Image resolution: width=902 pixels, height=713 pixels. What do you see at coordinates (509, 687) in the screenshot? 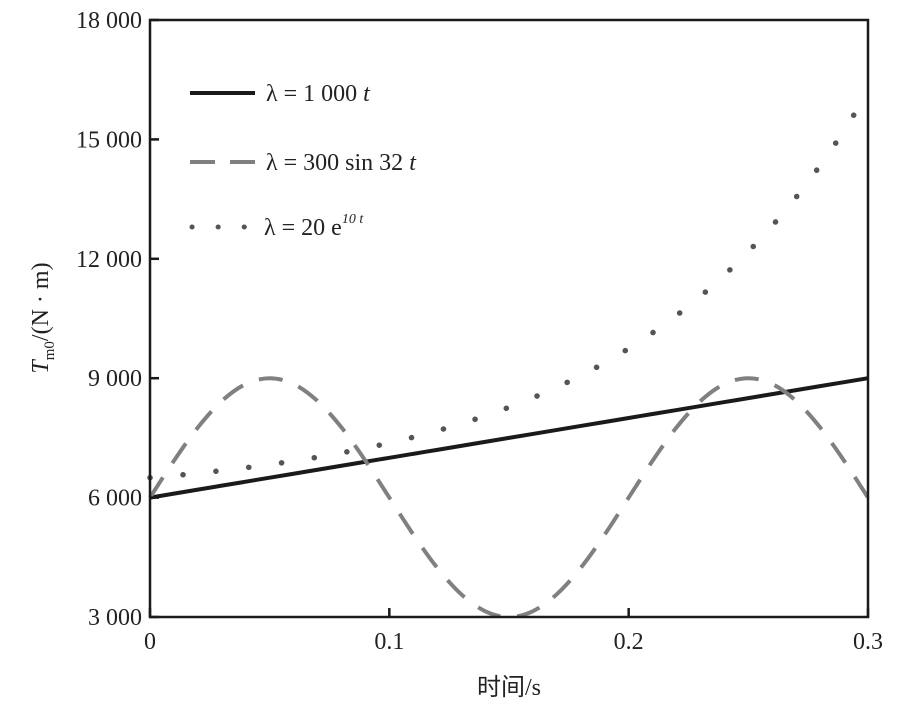
I see `x-axis-label: 时间/s` at bounding box center [509, 687].